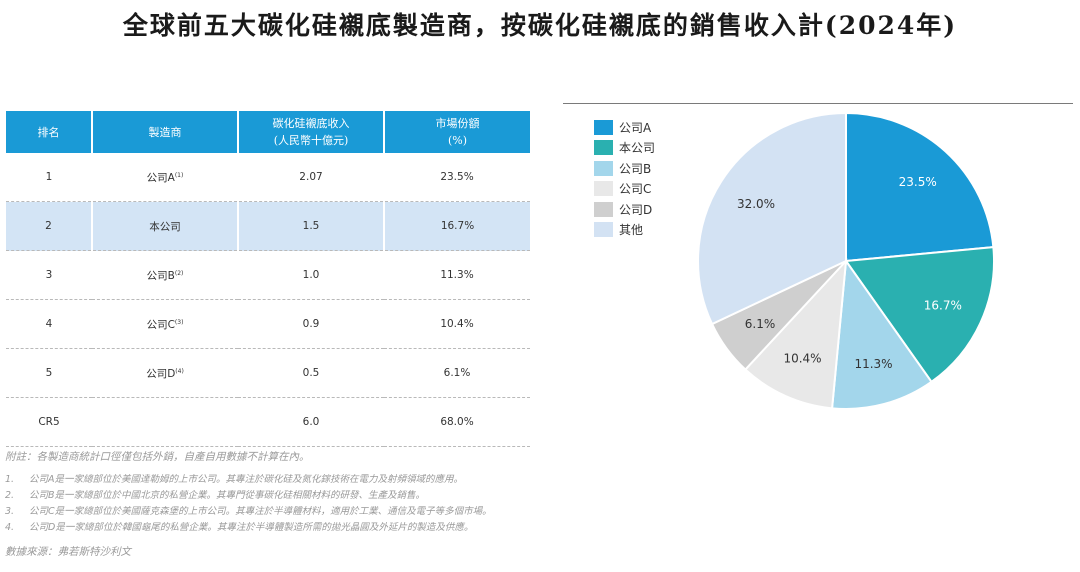  Describe the element at coordinates (49, 373) in the screenshot. I see `rank-cell: 5` at that location.